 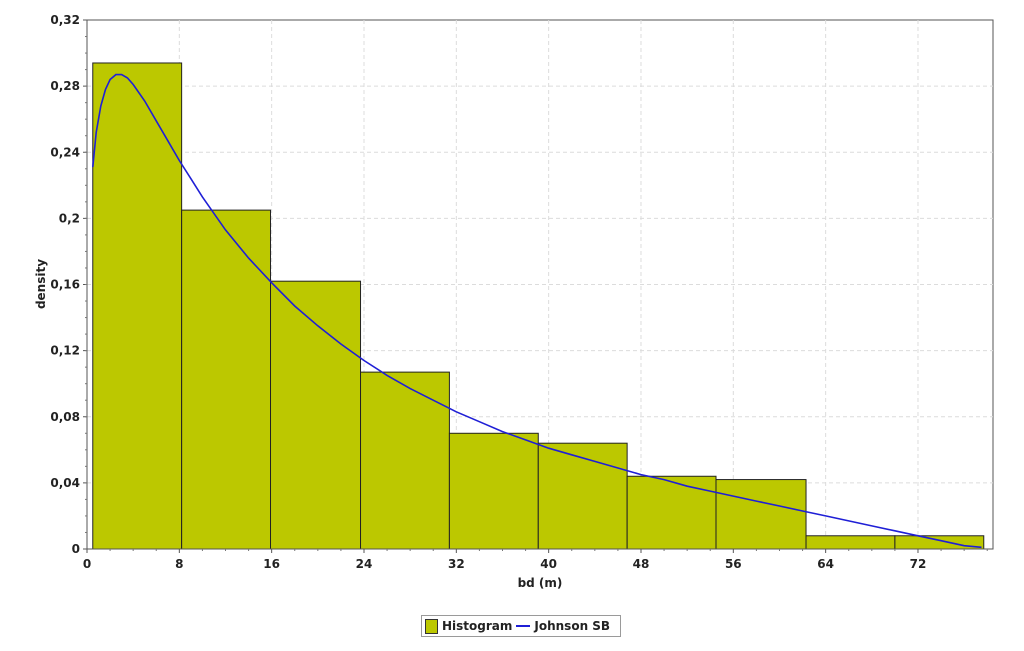 What do you see at coordinates (65, 152) in the screenshot?
I see `y-tick-label: 0,24` at bounding box center [65, 152].